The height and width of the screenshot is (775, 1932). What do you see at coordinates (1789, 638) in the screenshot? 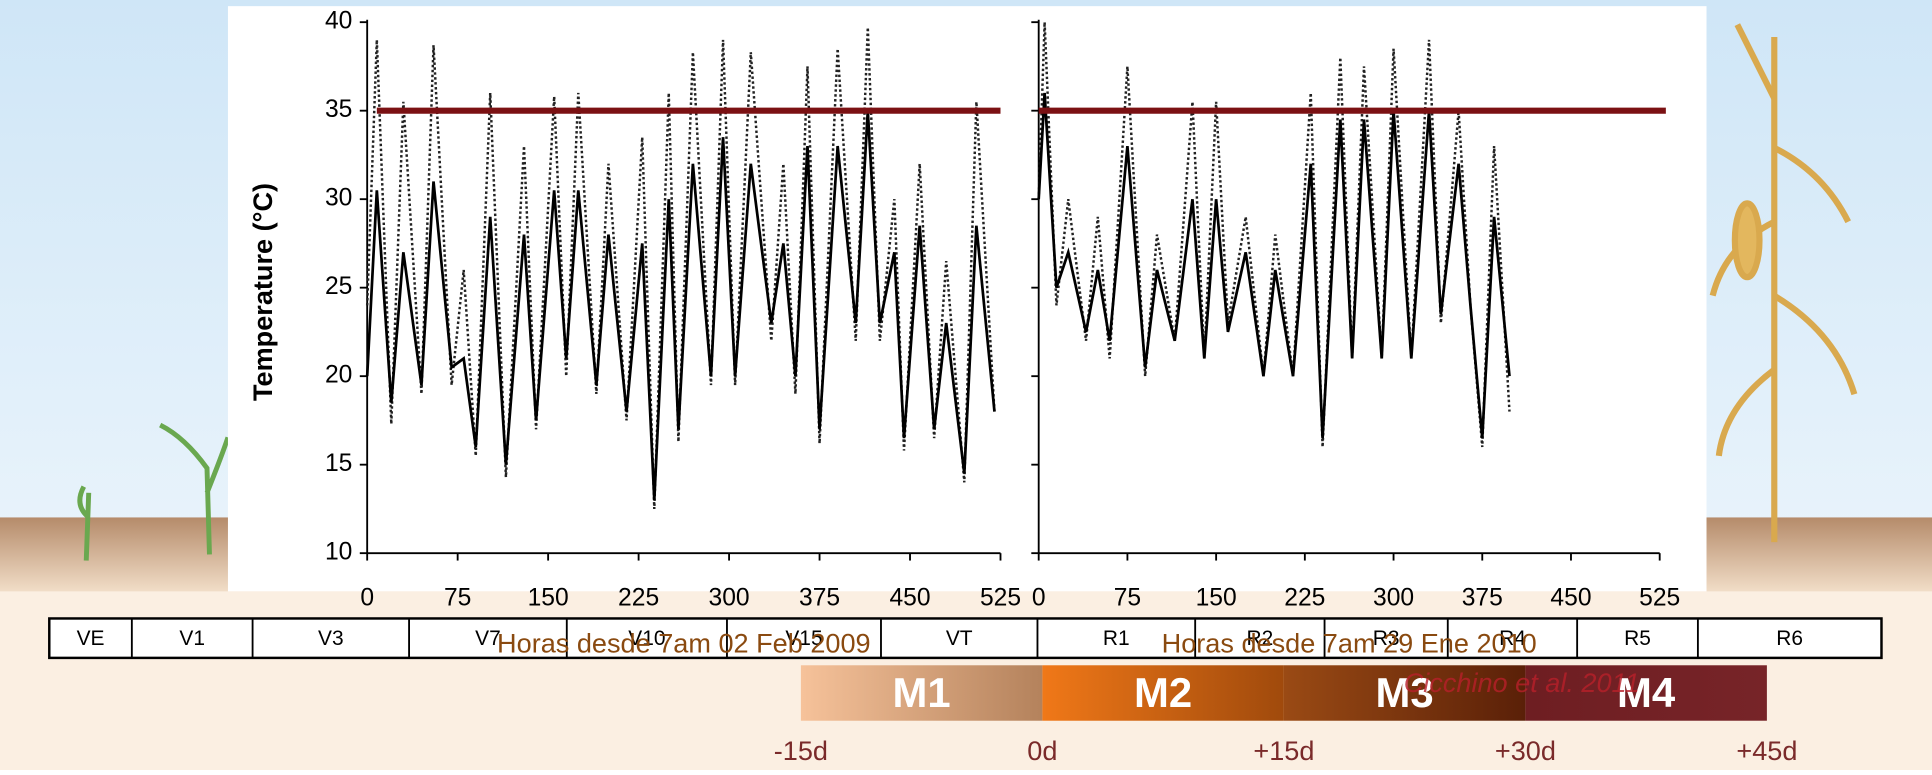
I see `stage-label: R6` at bounding box center [1789, 638].